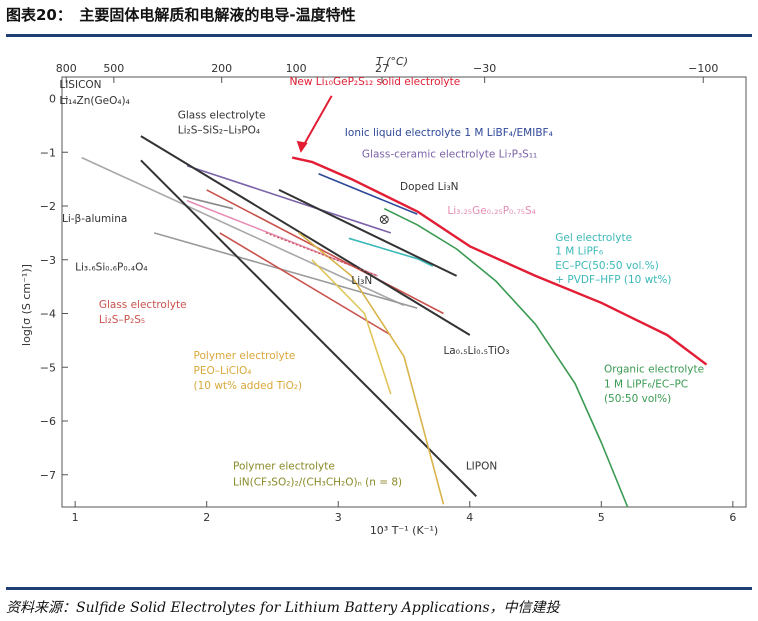 The height and width of the screenshot is (621, 758). Describe the element at coordinates (469, 517) in the screenshot. I see `x-tick-label: 4` at that location.